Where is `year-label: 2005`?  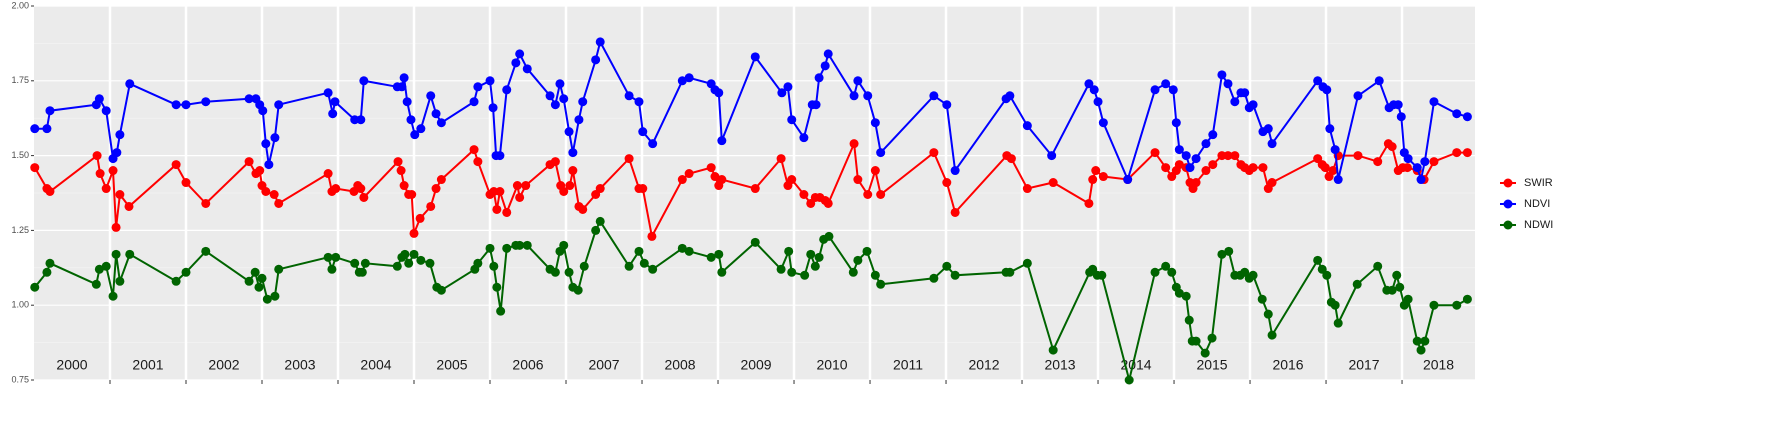
year-label: 2005 is located at coordinates (451, 365).